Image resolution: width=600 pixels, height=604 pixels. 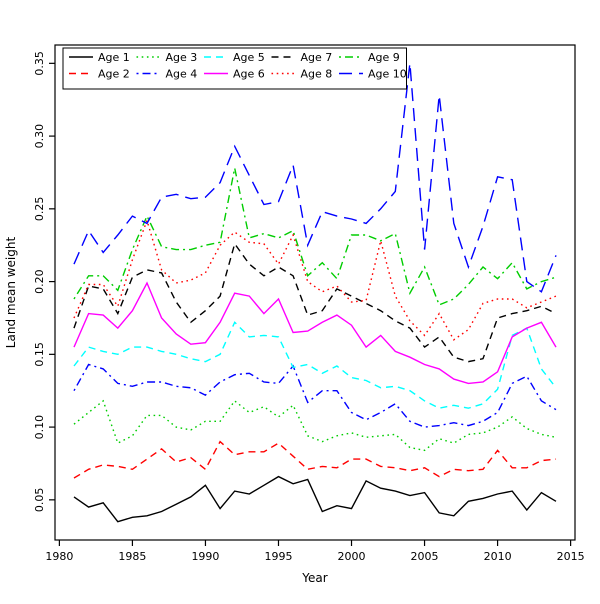 I want to click on y-tick-label: 0.30, so click(x=39, y=136).